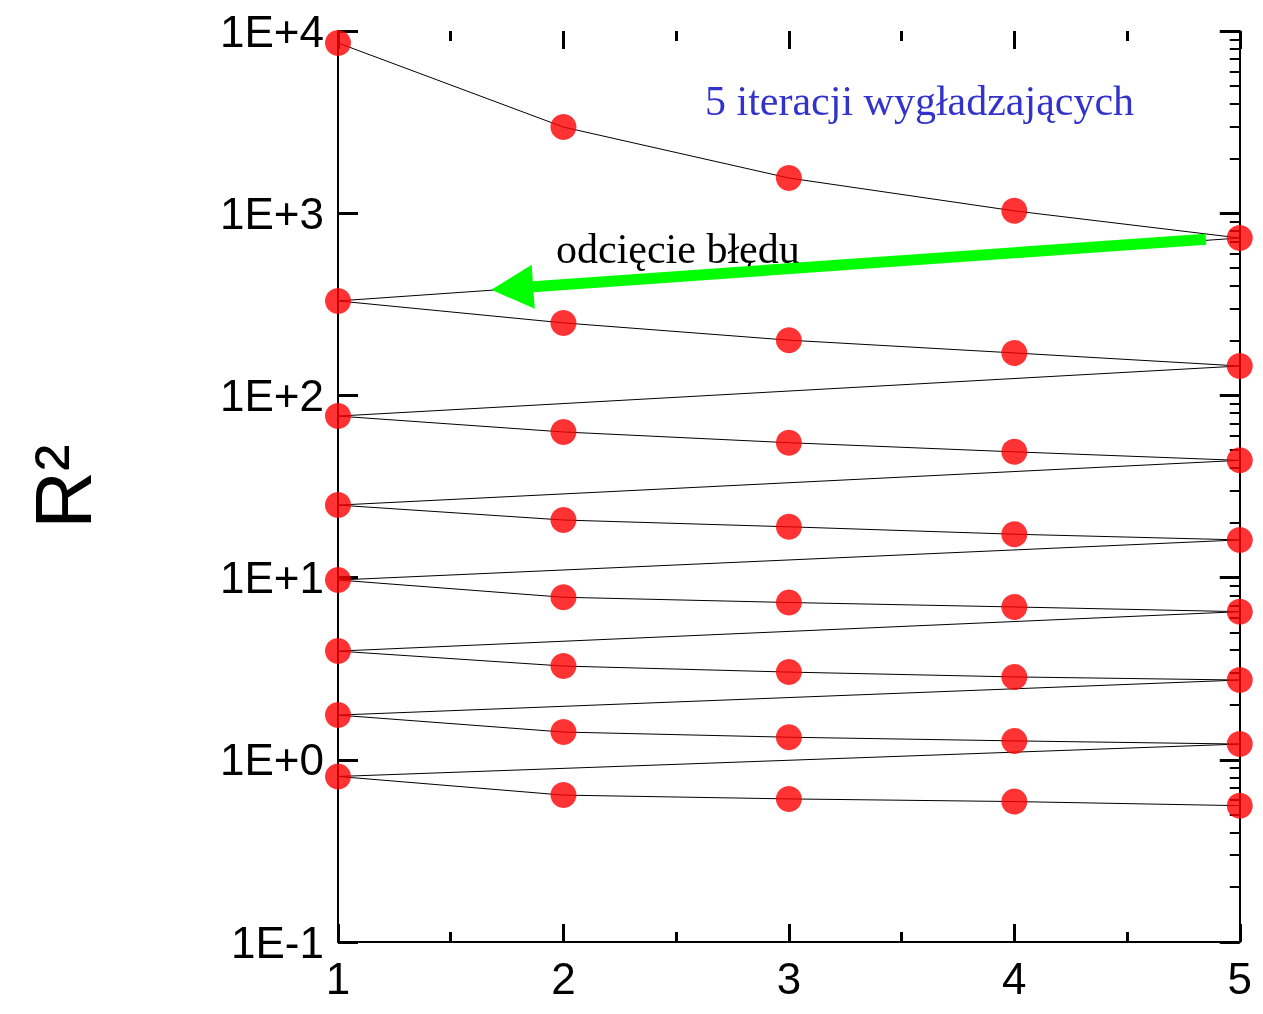 This screenshot has width=1263, height=1014. Describe the element at coordinates (272, 213) in the screenshot. I see `y-tick-label: 1E+3` at that location.